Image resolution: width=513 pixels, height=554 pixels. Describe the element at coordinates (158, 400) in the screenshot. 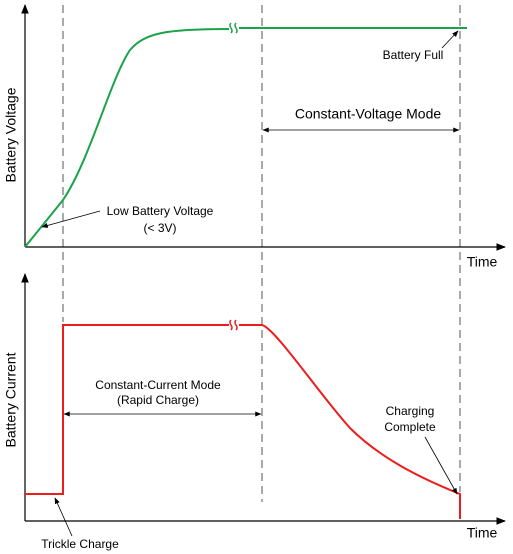

I see `annotation: (Rapid Charge)` at that location.